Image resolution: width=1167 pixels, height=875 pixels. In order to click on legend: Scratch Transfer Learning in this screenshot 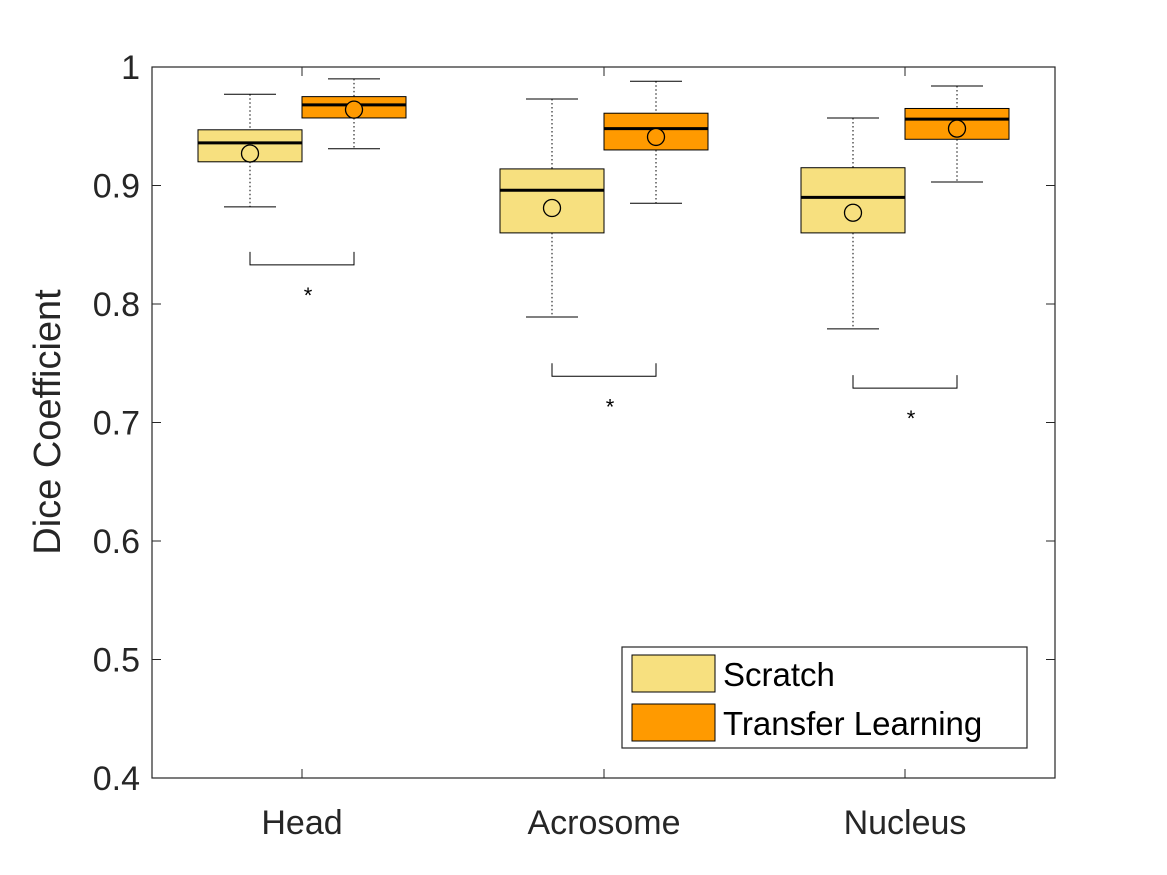, I will do `click(824, 697)`.